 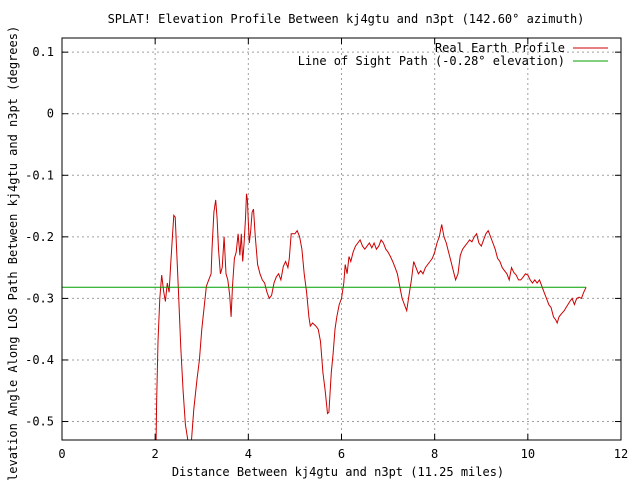 I want to click on x-tick-label: 2, so click(x=155, y=454).